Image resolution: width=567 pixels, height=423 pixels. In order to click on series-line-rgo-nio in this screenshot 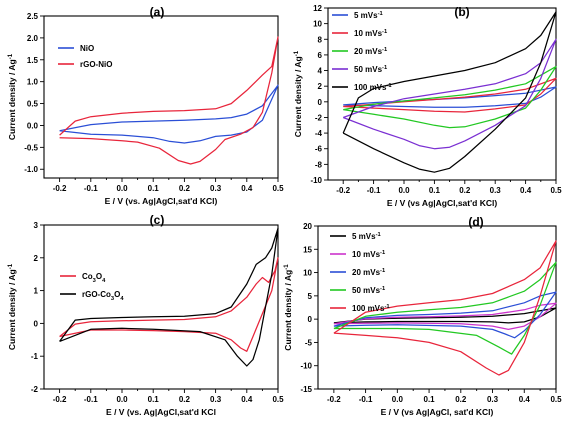, I will do `click(169, 100)`.